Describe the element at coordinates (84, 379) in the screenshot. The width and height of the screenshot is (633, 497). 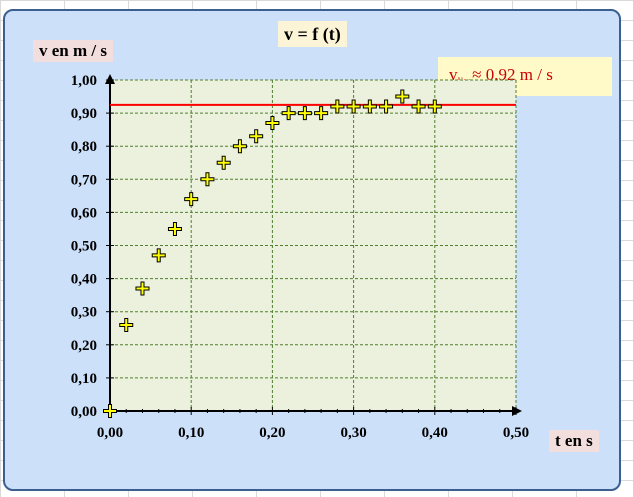
I see `y-tick-label: 0,10` at that location.